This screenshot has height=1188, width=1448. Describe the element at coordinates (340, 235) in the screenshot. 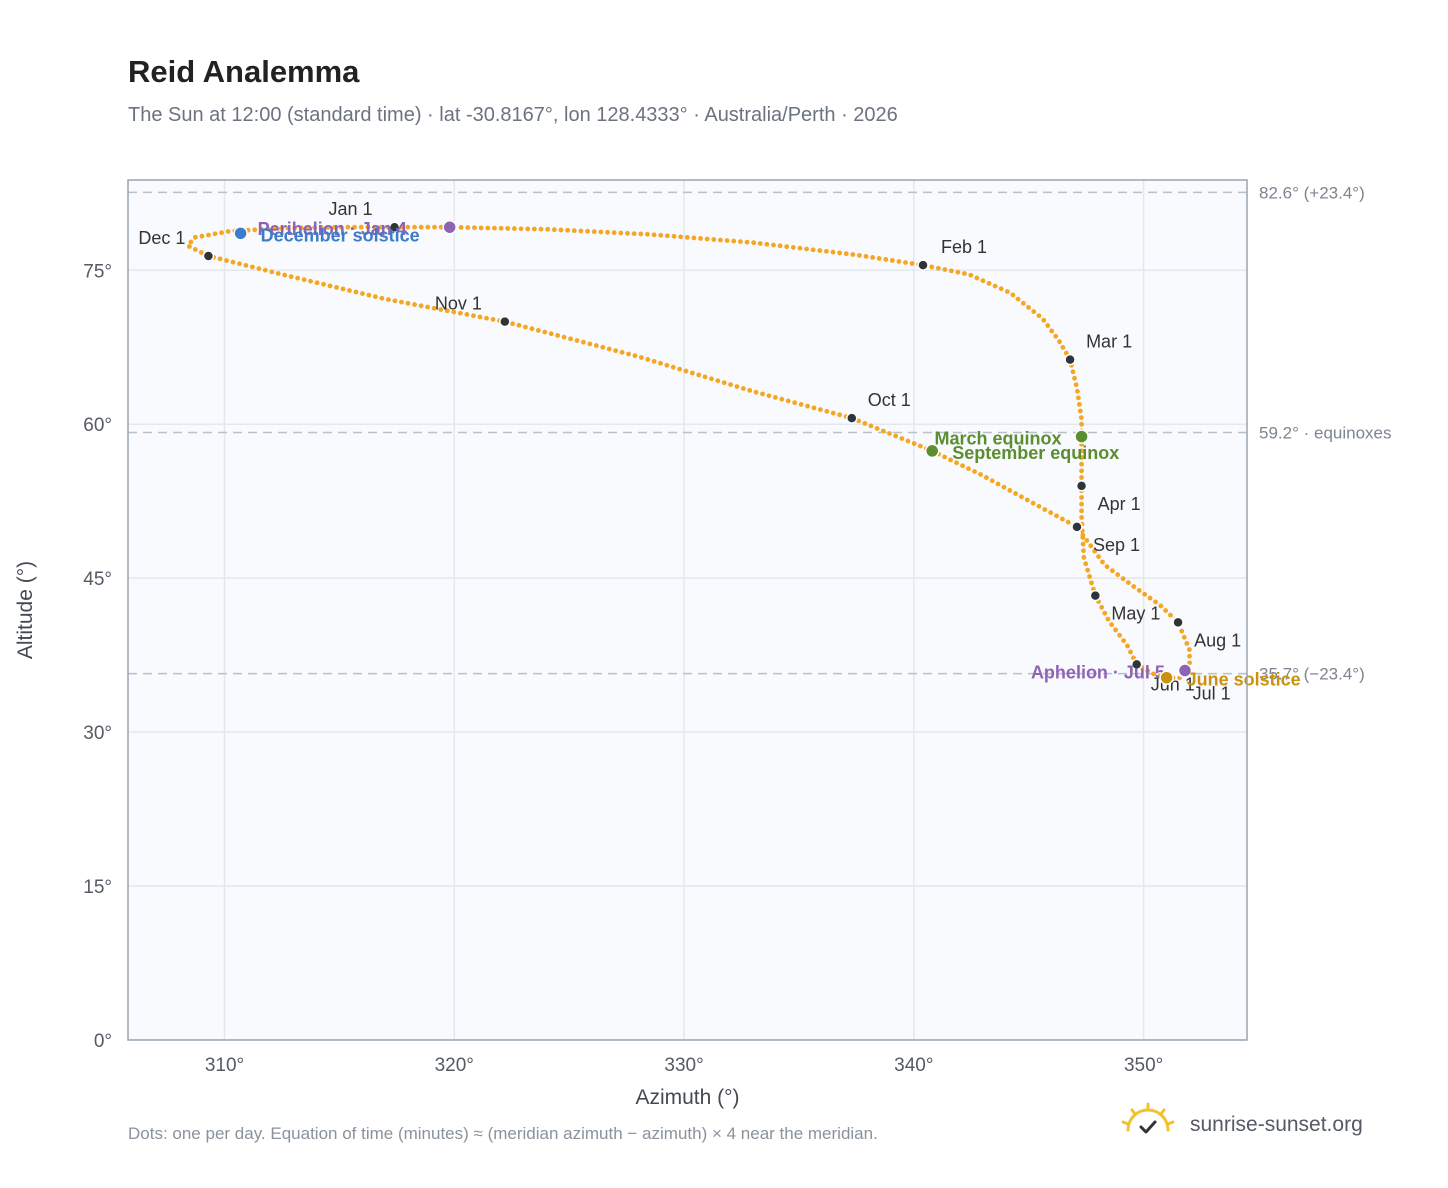

I see `event-label: December solstice` at that location.